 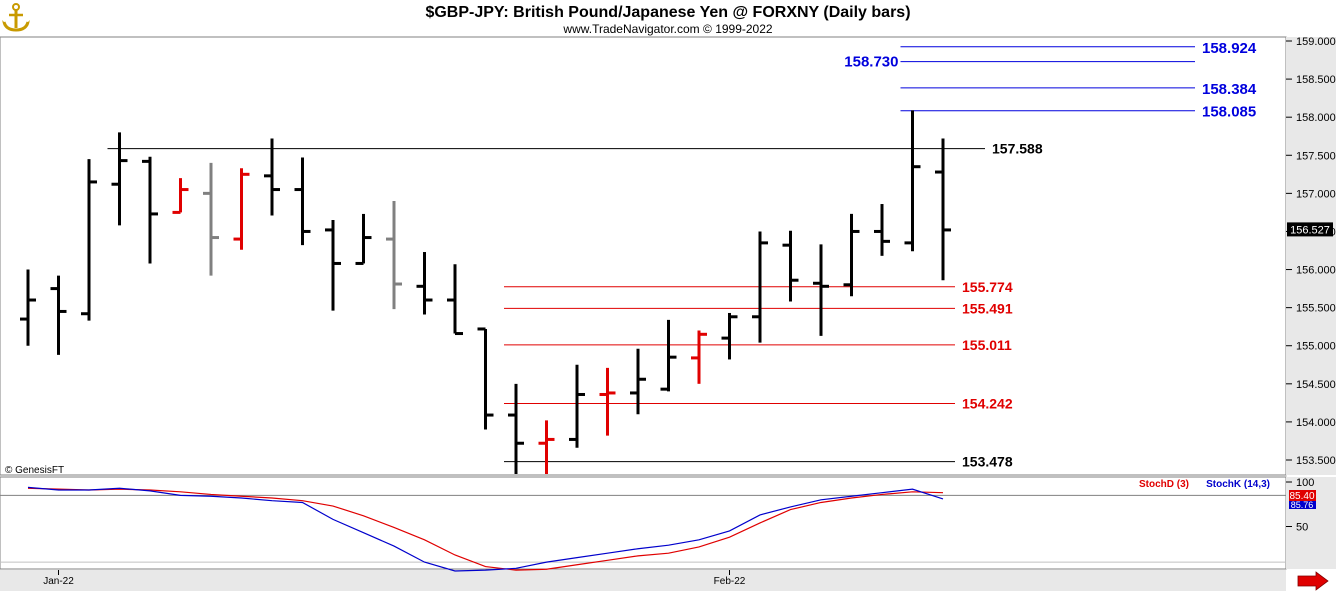 What do you see at coordinates (58, 581) in the screenshot?
I see `time-tick-label: Jan-22` at bounding box center [58, 581].